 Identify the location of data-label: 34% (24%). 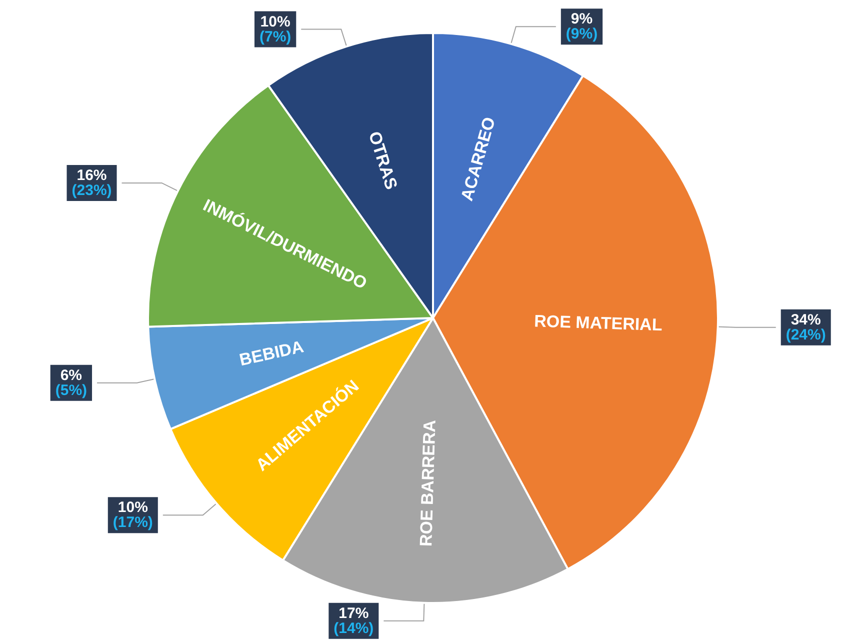
(806, 327).